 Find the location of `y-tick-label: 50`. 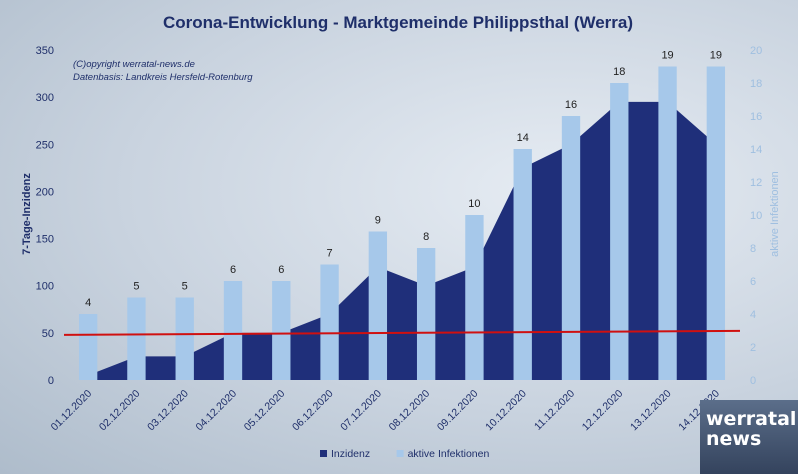

y-tick-label: 50 is located at coordinates (48, 334).